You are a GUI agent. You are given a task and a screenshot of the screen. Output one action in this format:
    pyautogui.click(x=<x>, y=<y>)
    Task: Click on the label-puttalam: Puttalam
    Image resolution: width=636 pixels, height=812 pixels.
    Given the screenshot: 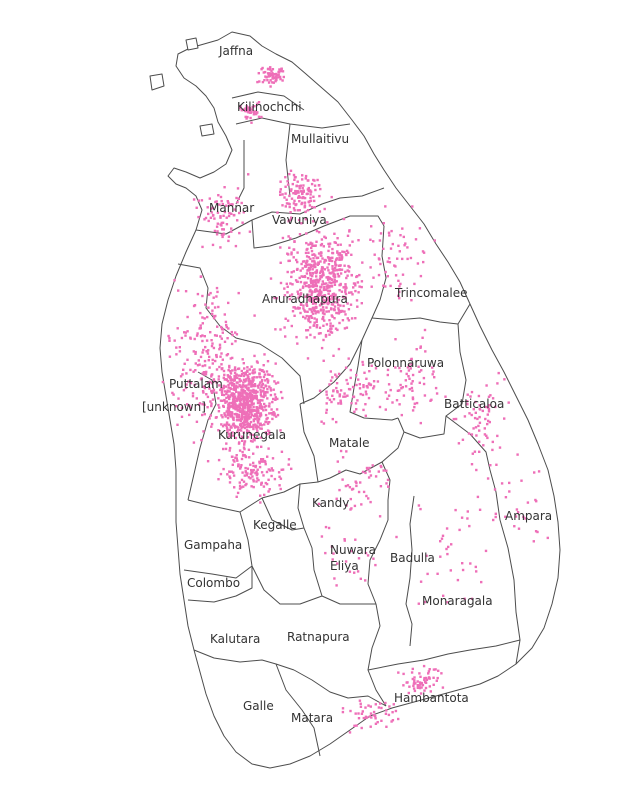 What is the action you would take?
    pyautogui.click(x=196, y=384)
    